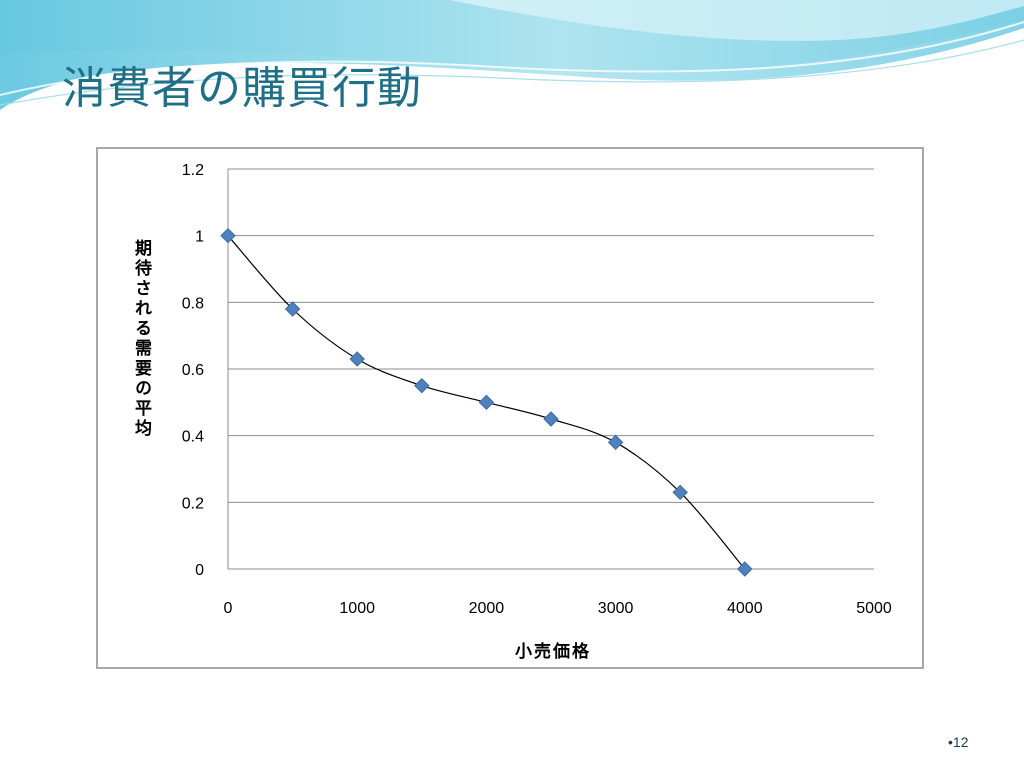 This screenshot has width=1024, height=768. Describe the element at coordinates (616, 608) in the screenshot. I see `x-tick-label: 3000` at that location.